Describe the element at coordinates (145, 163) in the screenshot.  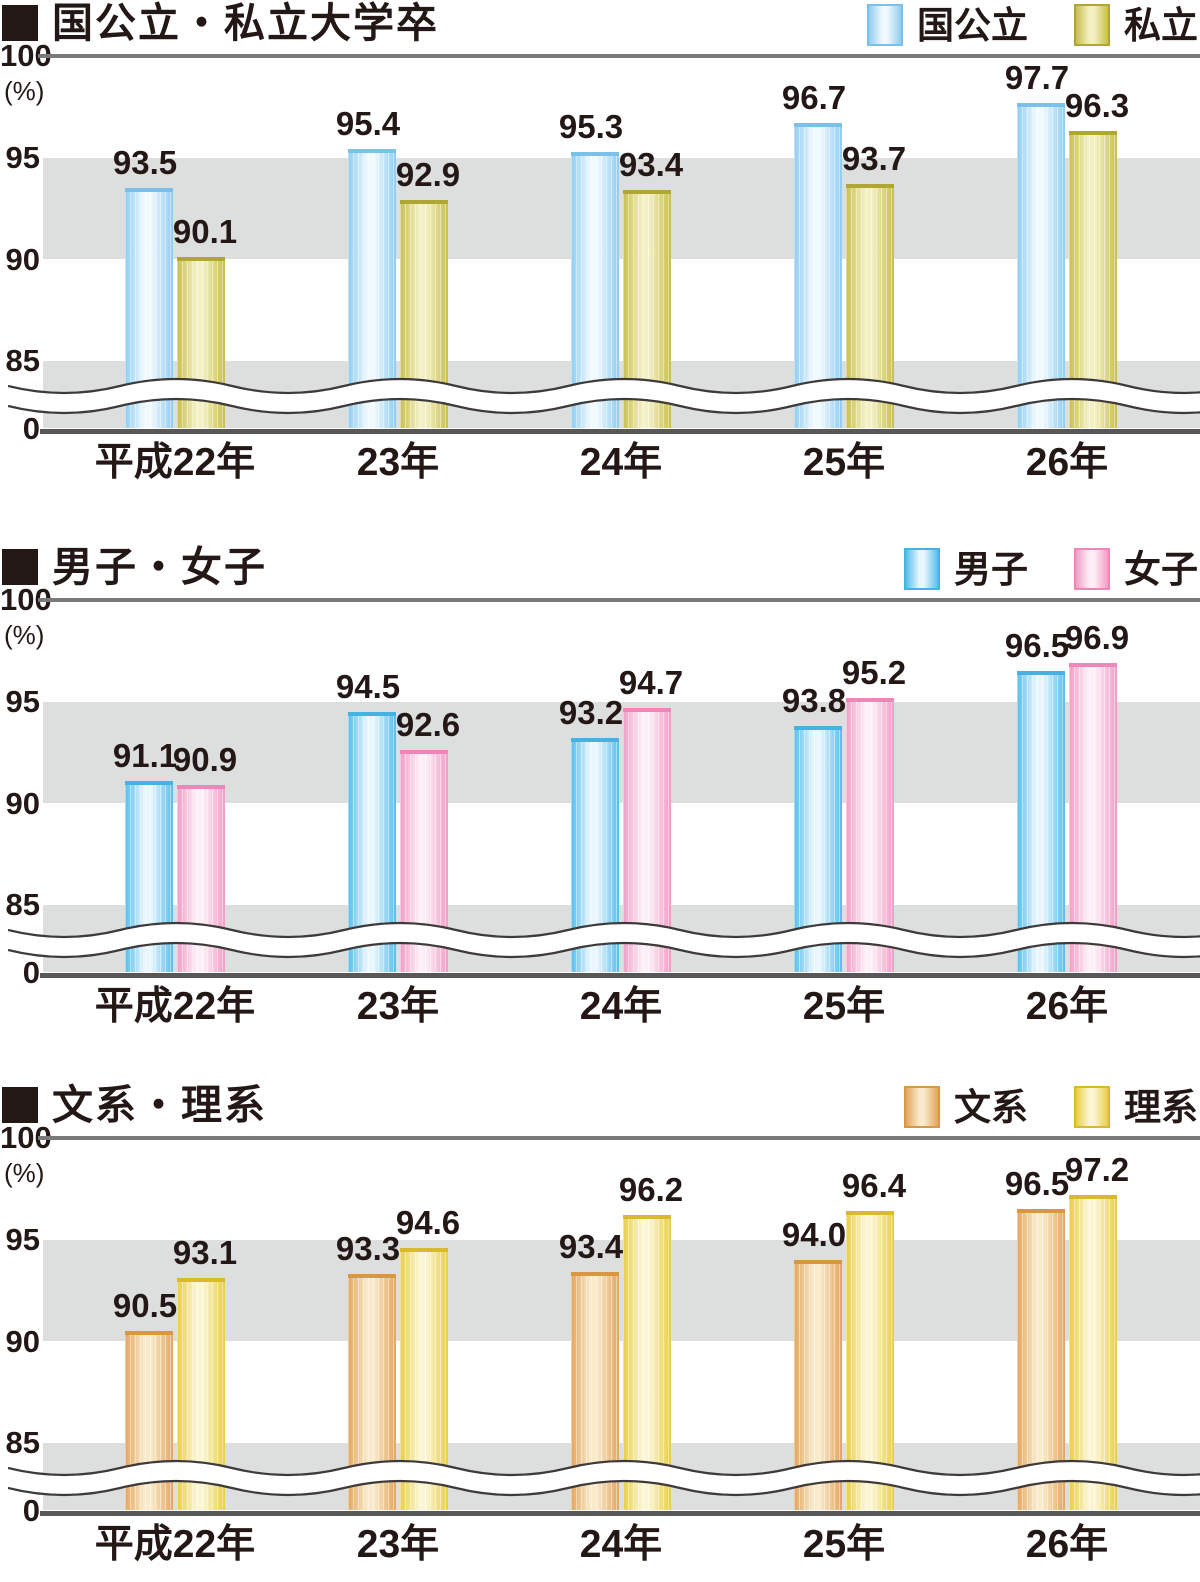
I see `bar-value-label: 93.5` at that location.